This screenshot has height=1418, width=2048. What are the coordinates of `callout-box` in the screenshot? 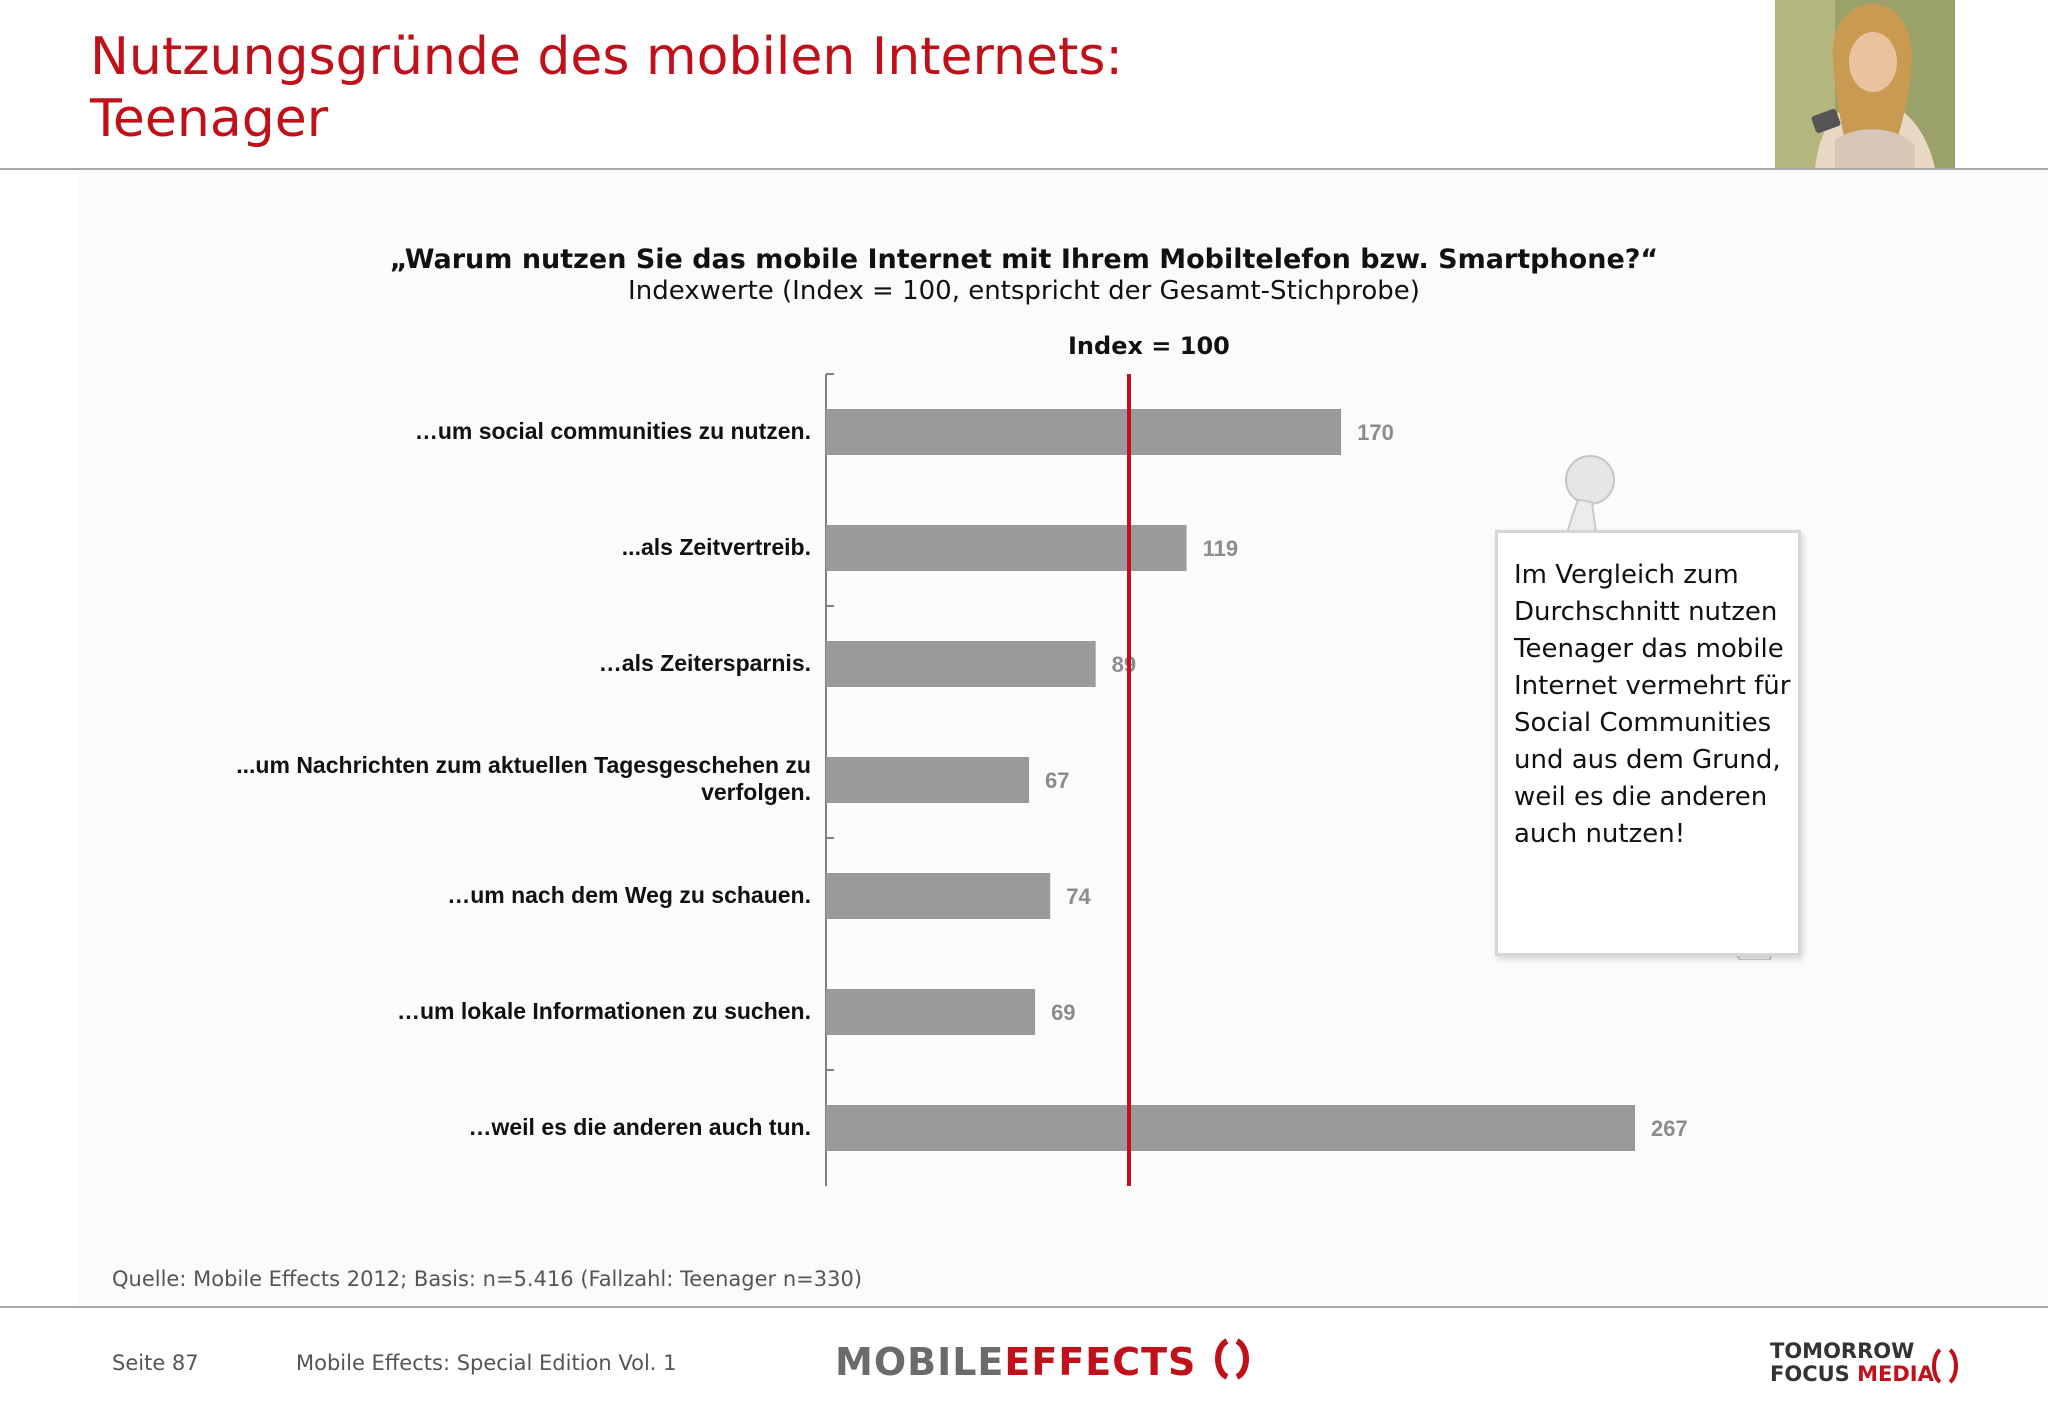 It's located at (1648, 743).